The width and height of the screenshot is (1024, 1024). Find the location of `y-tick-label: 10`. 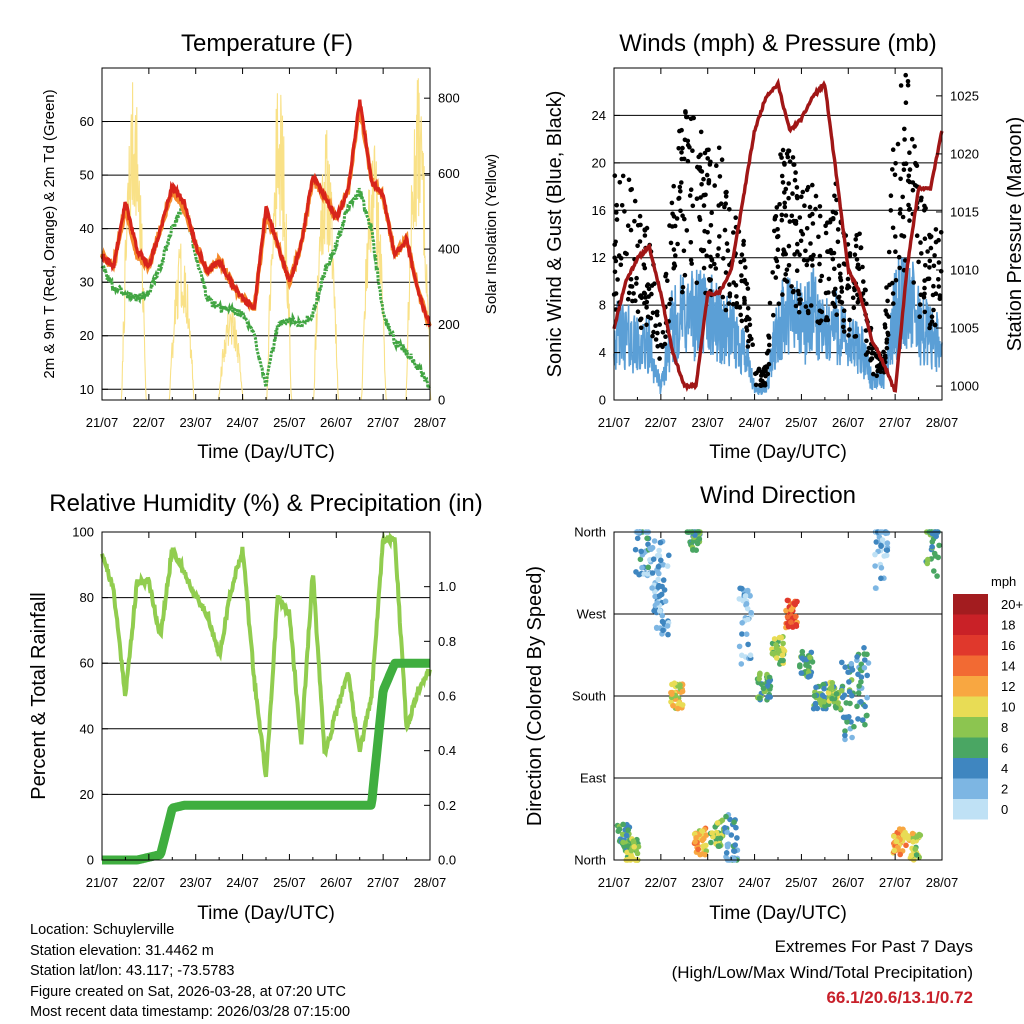

y-tick-label: 10 is located at coordinates (87, 389).